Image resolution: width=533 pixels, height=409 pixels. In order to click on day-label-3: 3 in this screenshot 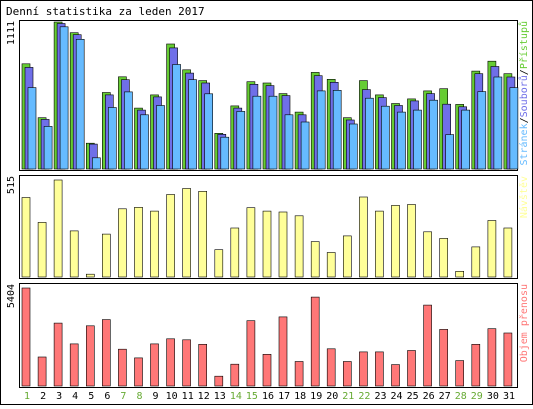, I will do `click(59, 396)`.